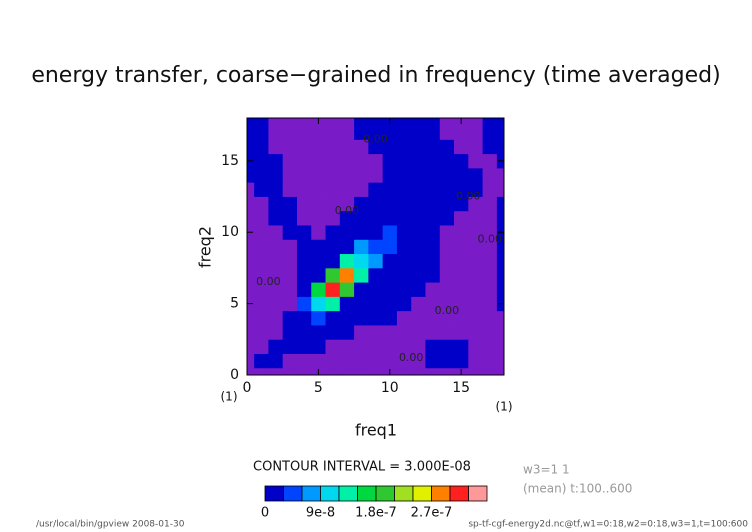  I want to click on y-tick-label: 0, so click(234, 375).